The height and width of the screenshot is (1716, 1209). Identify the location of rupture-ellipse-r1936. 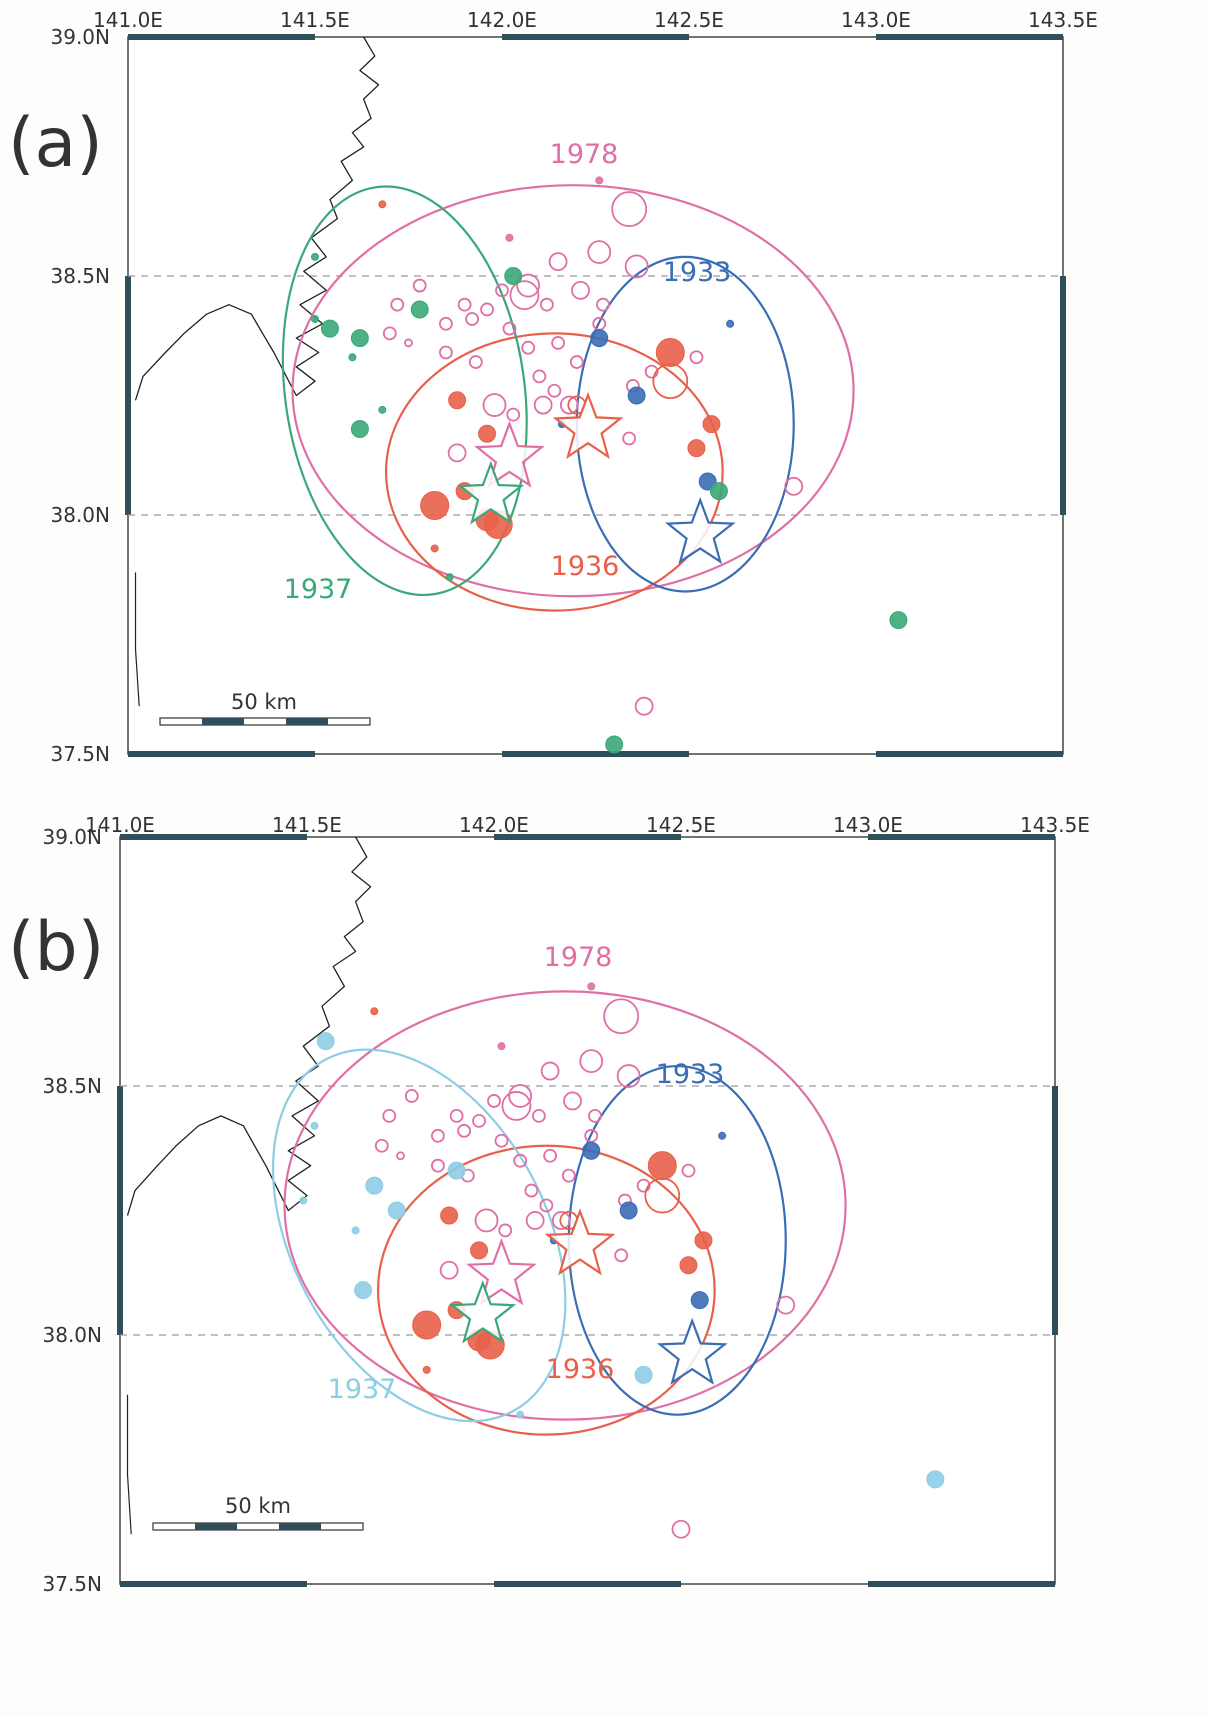
(554, 472).